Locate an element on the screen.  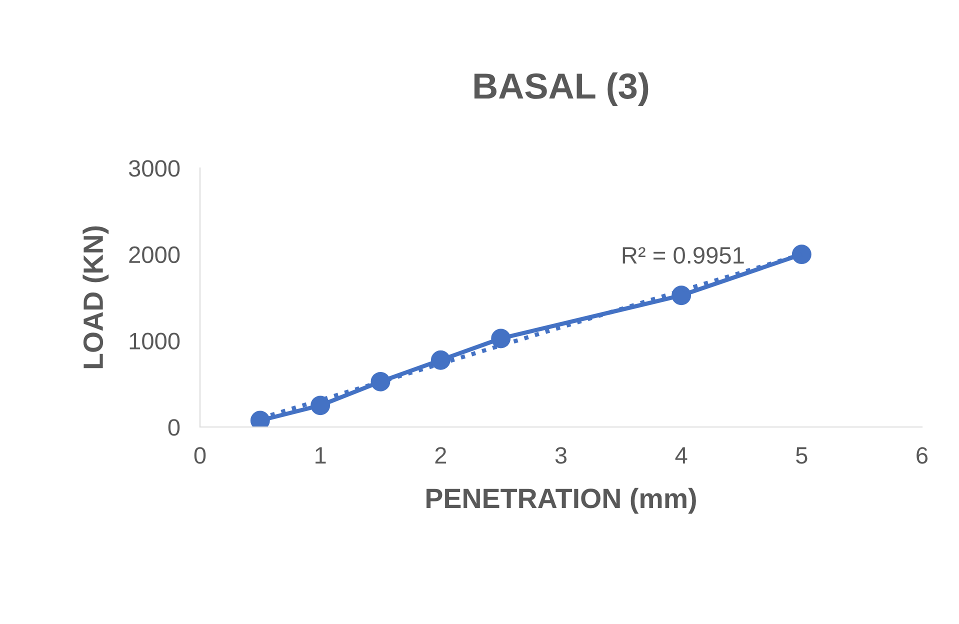
y-axis-title: LOAD (KN) is located at coordinates (95, 297).